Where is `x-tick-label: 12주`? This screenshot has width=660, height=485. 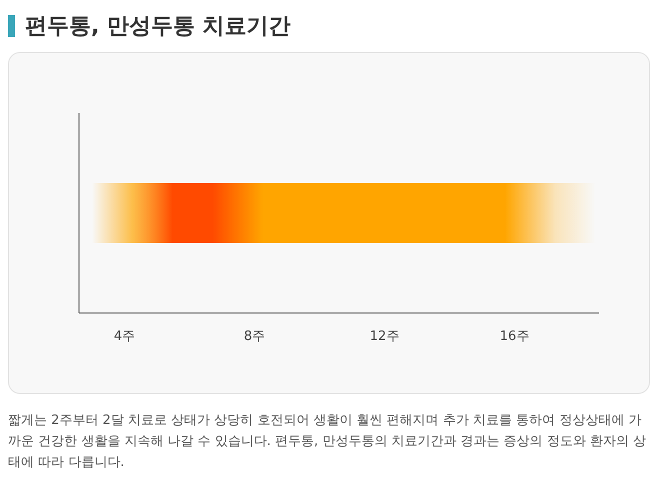 x-tick-label: 12주 is located at coordinates (385, 336).